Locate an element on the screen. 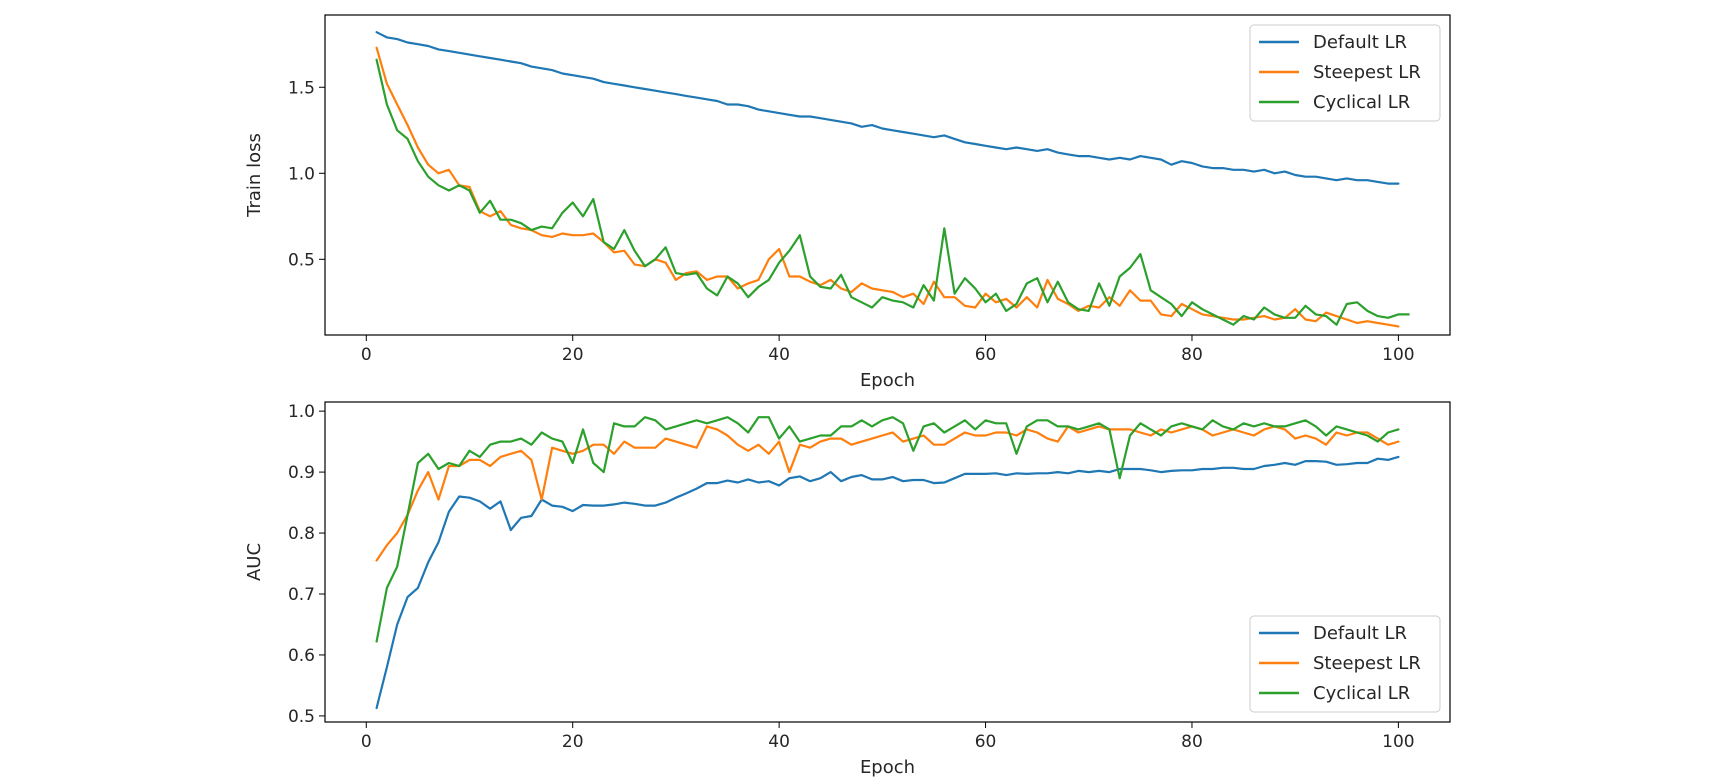  y-axis-label: AUC is located at coordinates (254, 562).